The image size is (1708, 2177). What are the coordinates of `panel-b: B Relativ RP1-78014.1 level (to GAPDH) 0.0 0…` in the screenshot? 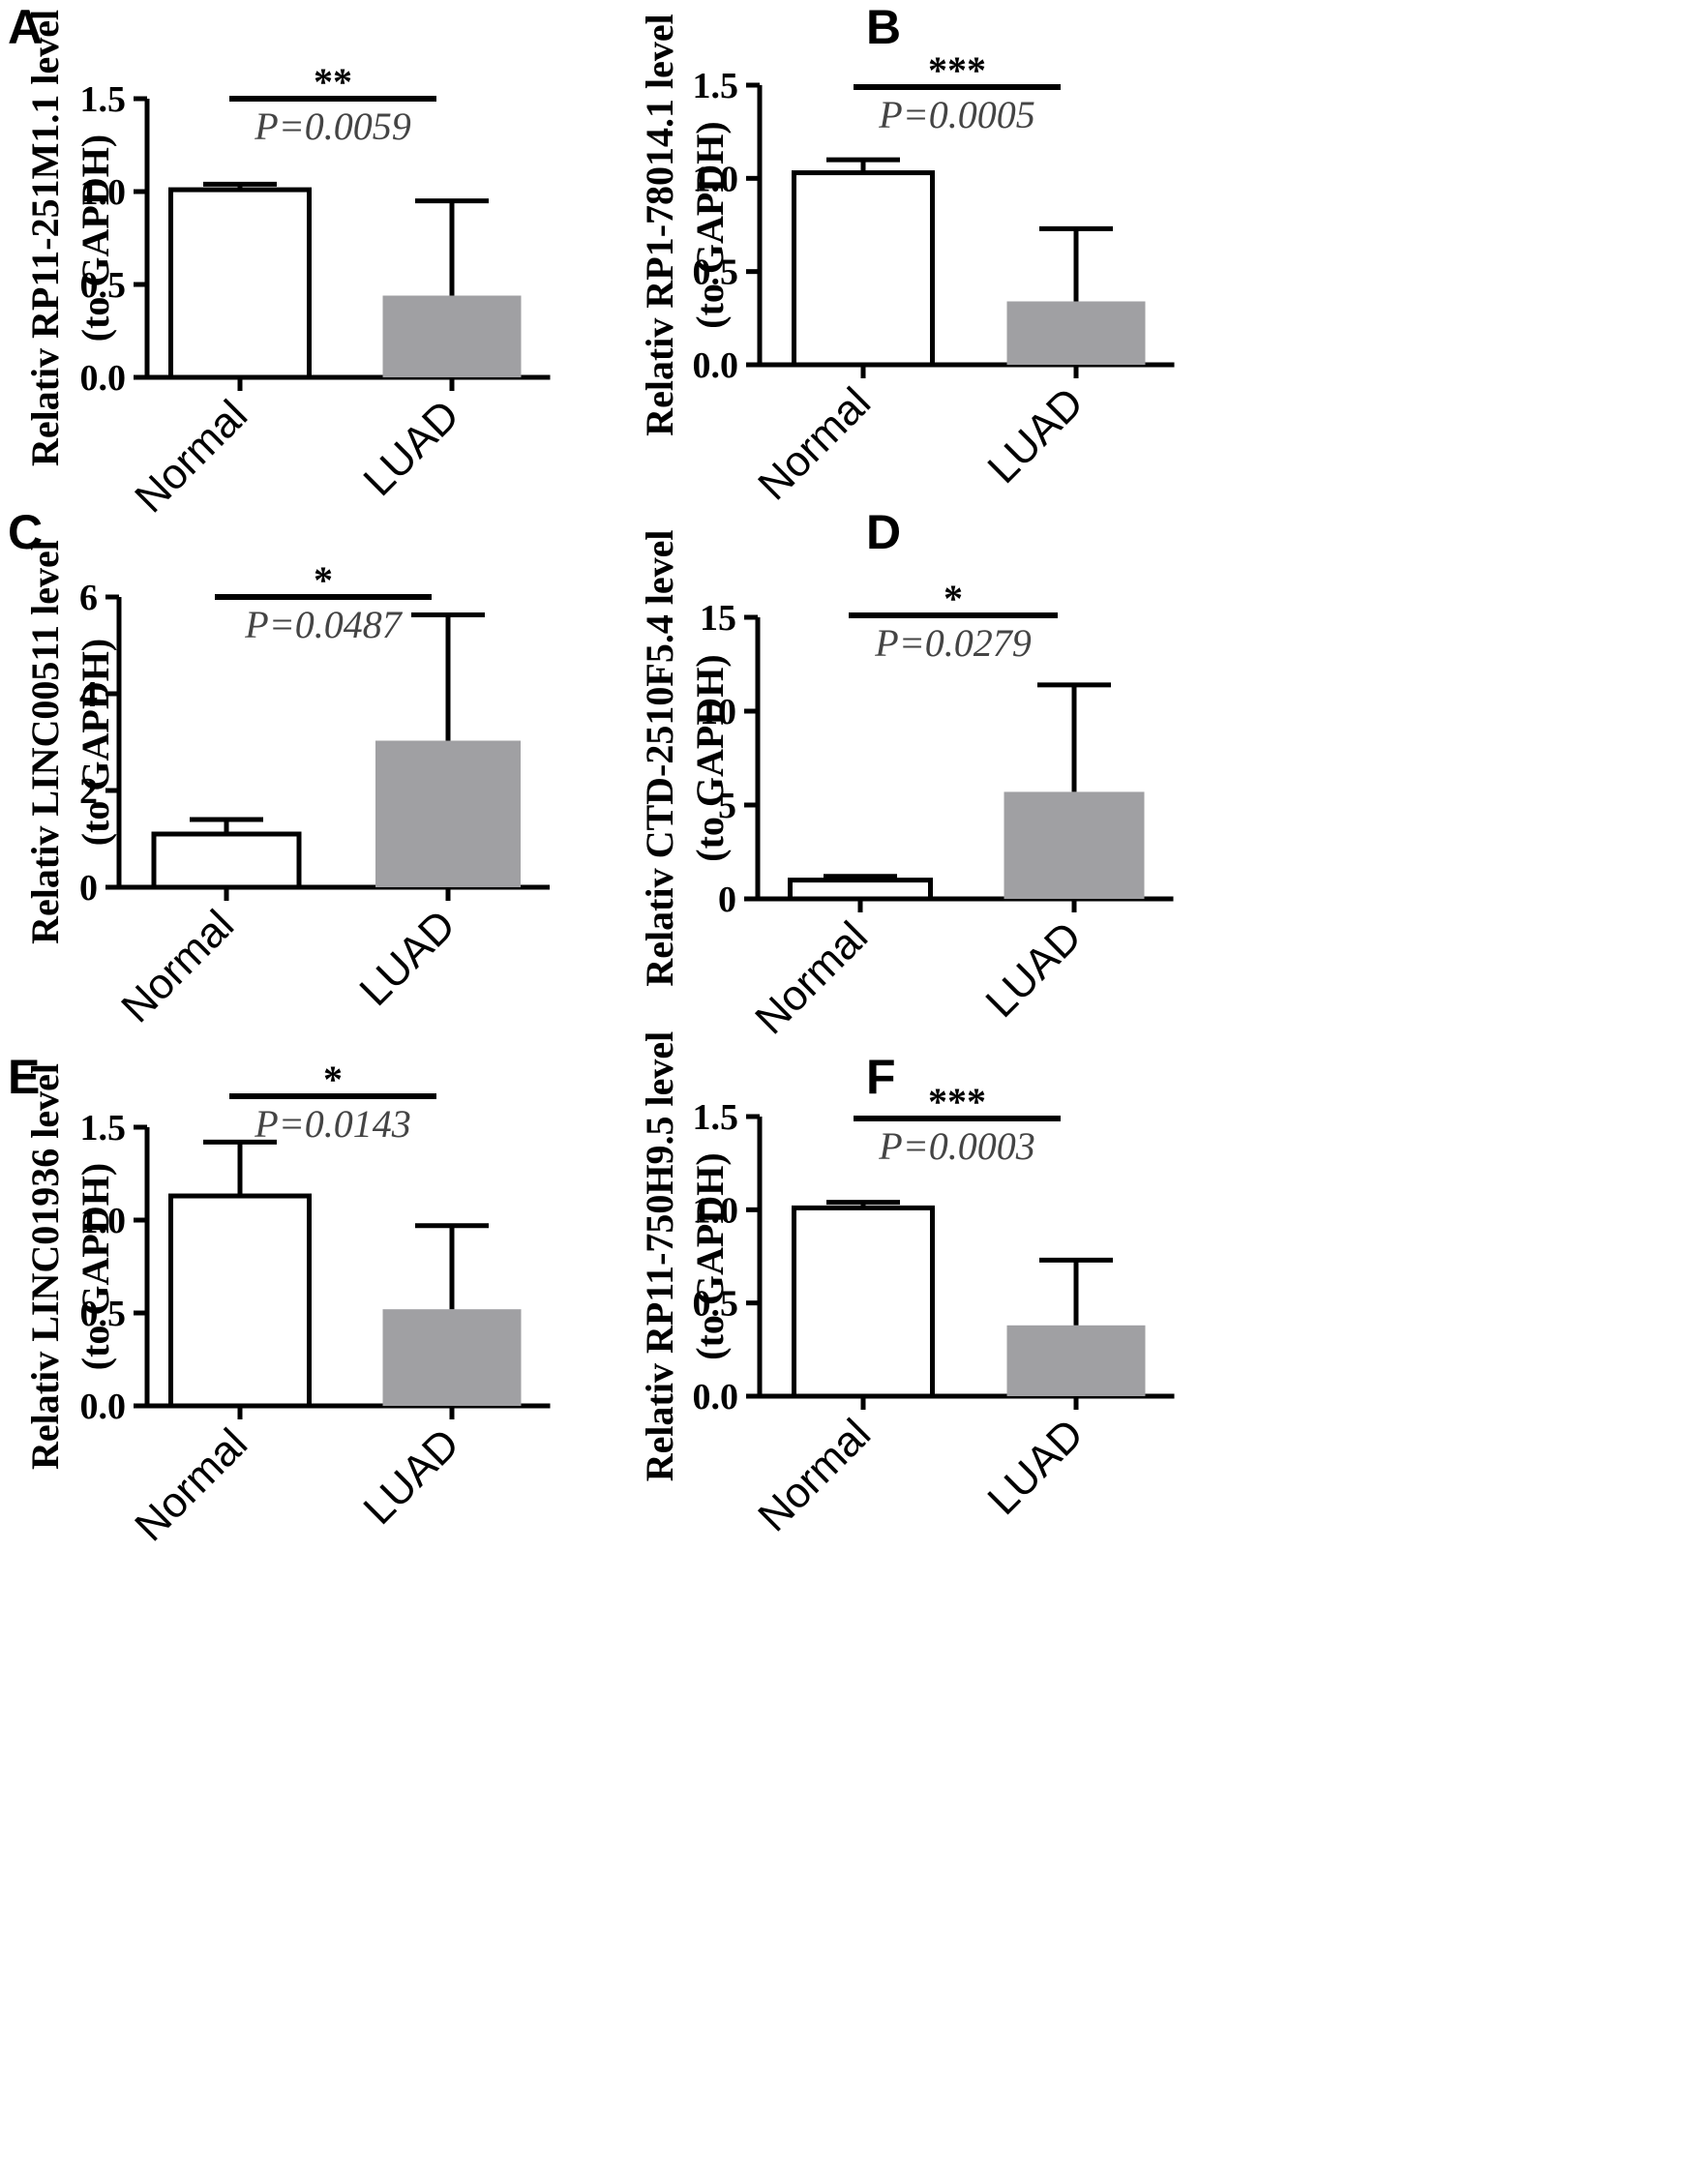 It's located at (906, 254).